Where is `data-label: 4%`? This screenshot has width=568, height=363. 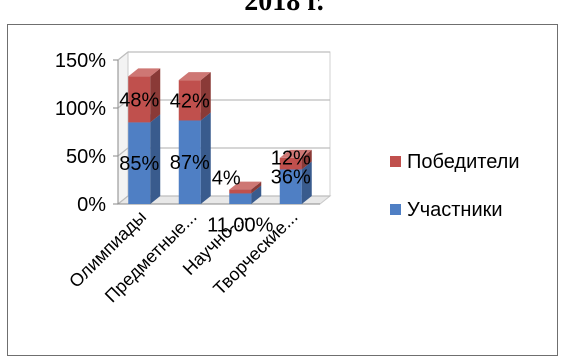 data-label: 4% is located at coordinates (226, 179).